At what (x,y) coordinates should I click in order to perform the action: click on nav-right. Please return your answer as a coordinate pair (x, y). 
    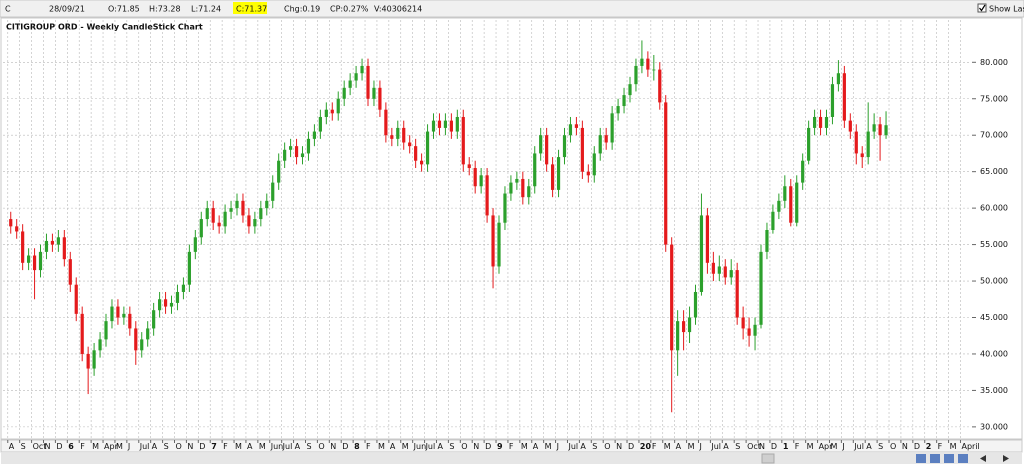
    Looking at the image, I should click on (1006, 458).